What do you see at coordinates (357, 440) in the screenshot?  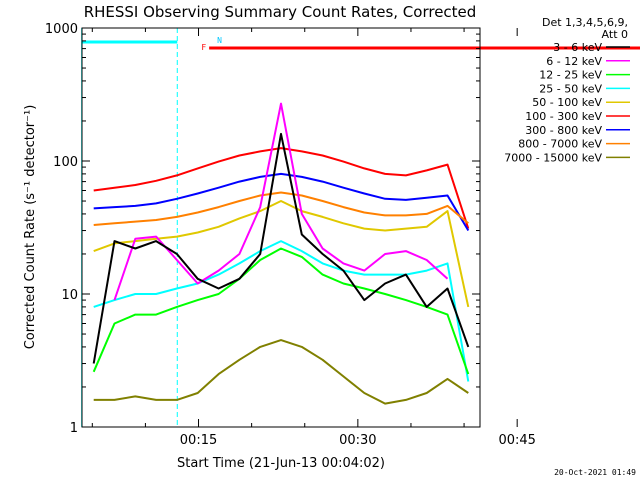 I see `x-tick-label: 00:30` at bounding box center [357, 440].